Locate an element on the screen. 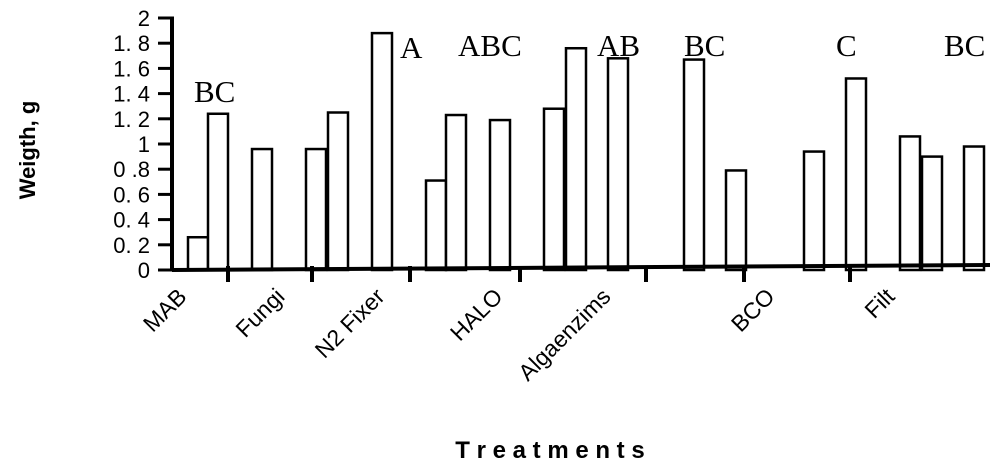  category-label: Filt is located at coordinates (879, 303).